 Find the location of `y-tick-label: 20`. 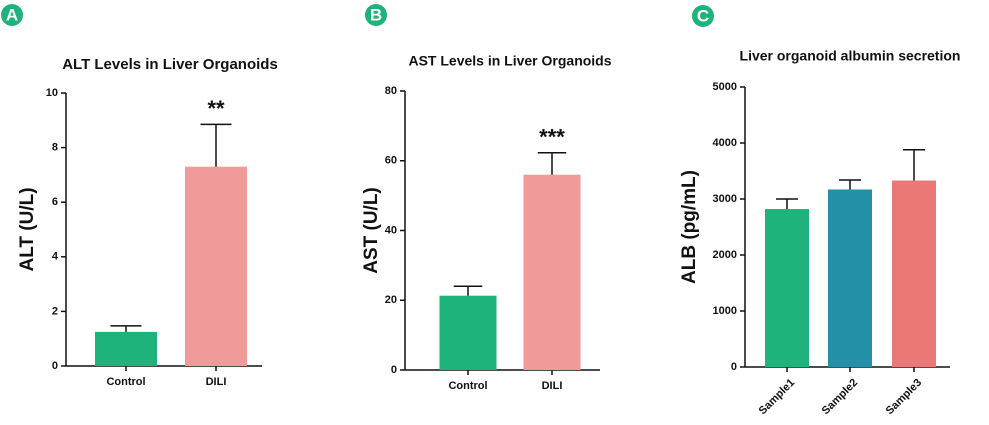

y-tick-label: 20 is located at coordinates (391, 300).